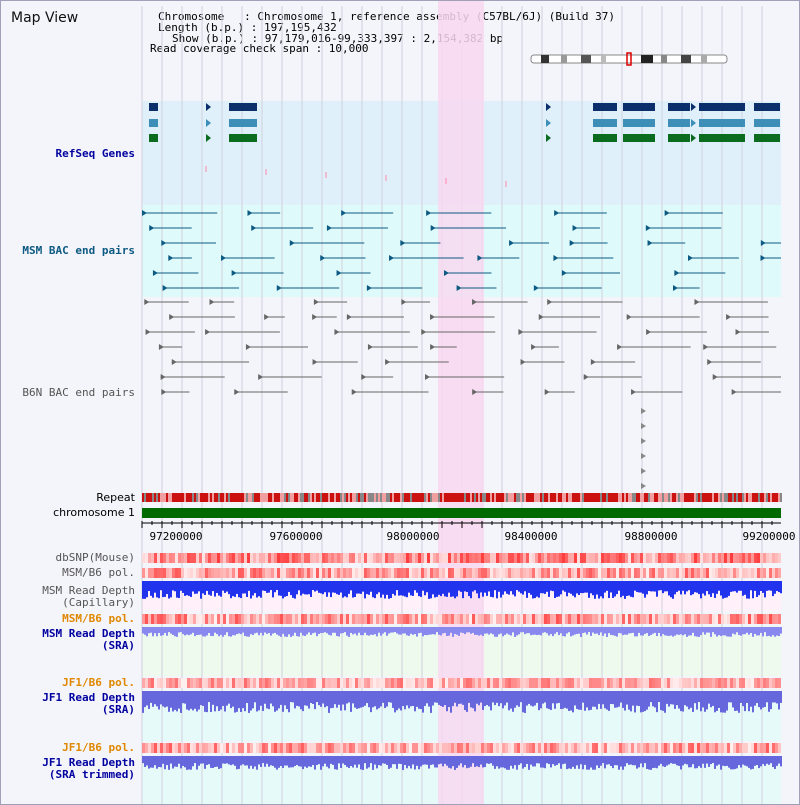 The width and height of the screenshot is (800, 805). I want to click on msm-bac-pair-end, so click(250, 213).